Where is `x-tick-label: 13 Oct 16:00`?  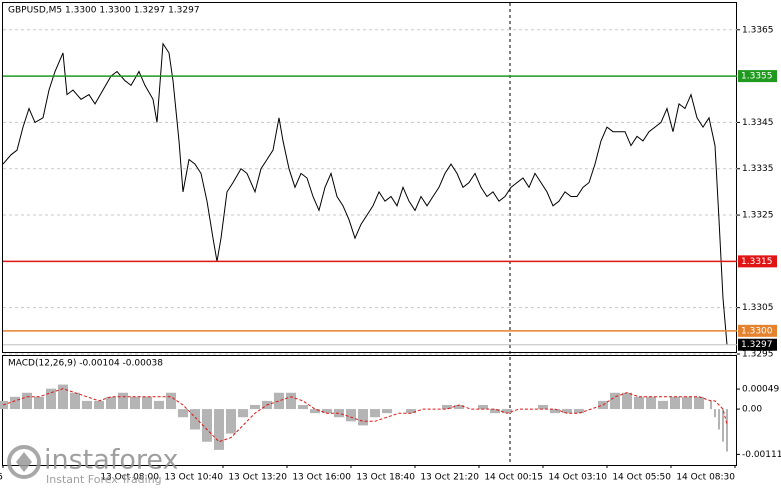 x-tick-label: 13 Oct 16:00 is located at coordinates (321, 478).